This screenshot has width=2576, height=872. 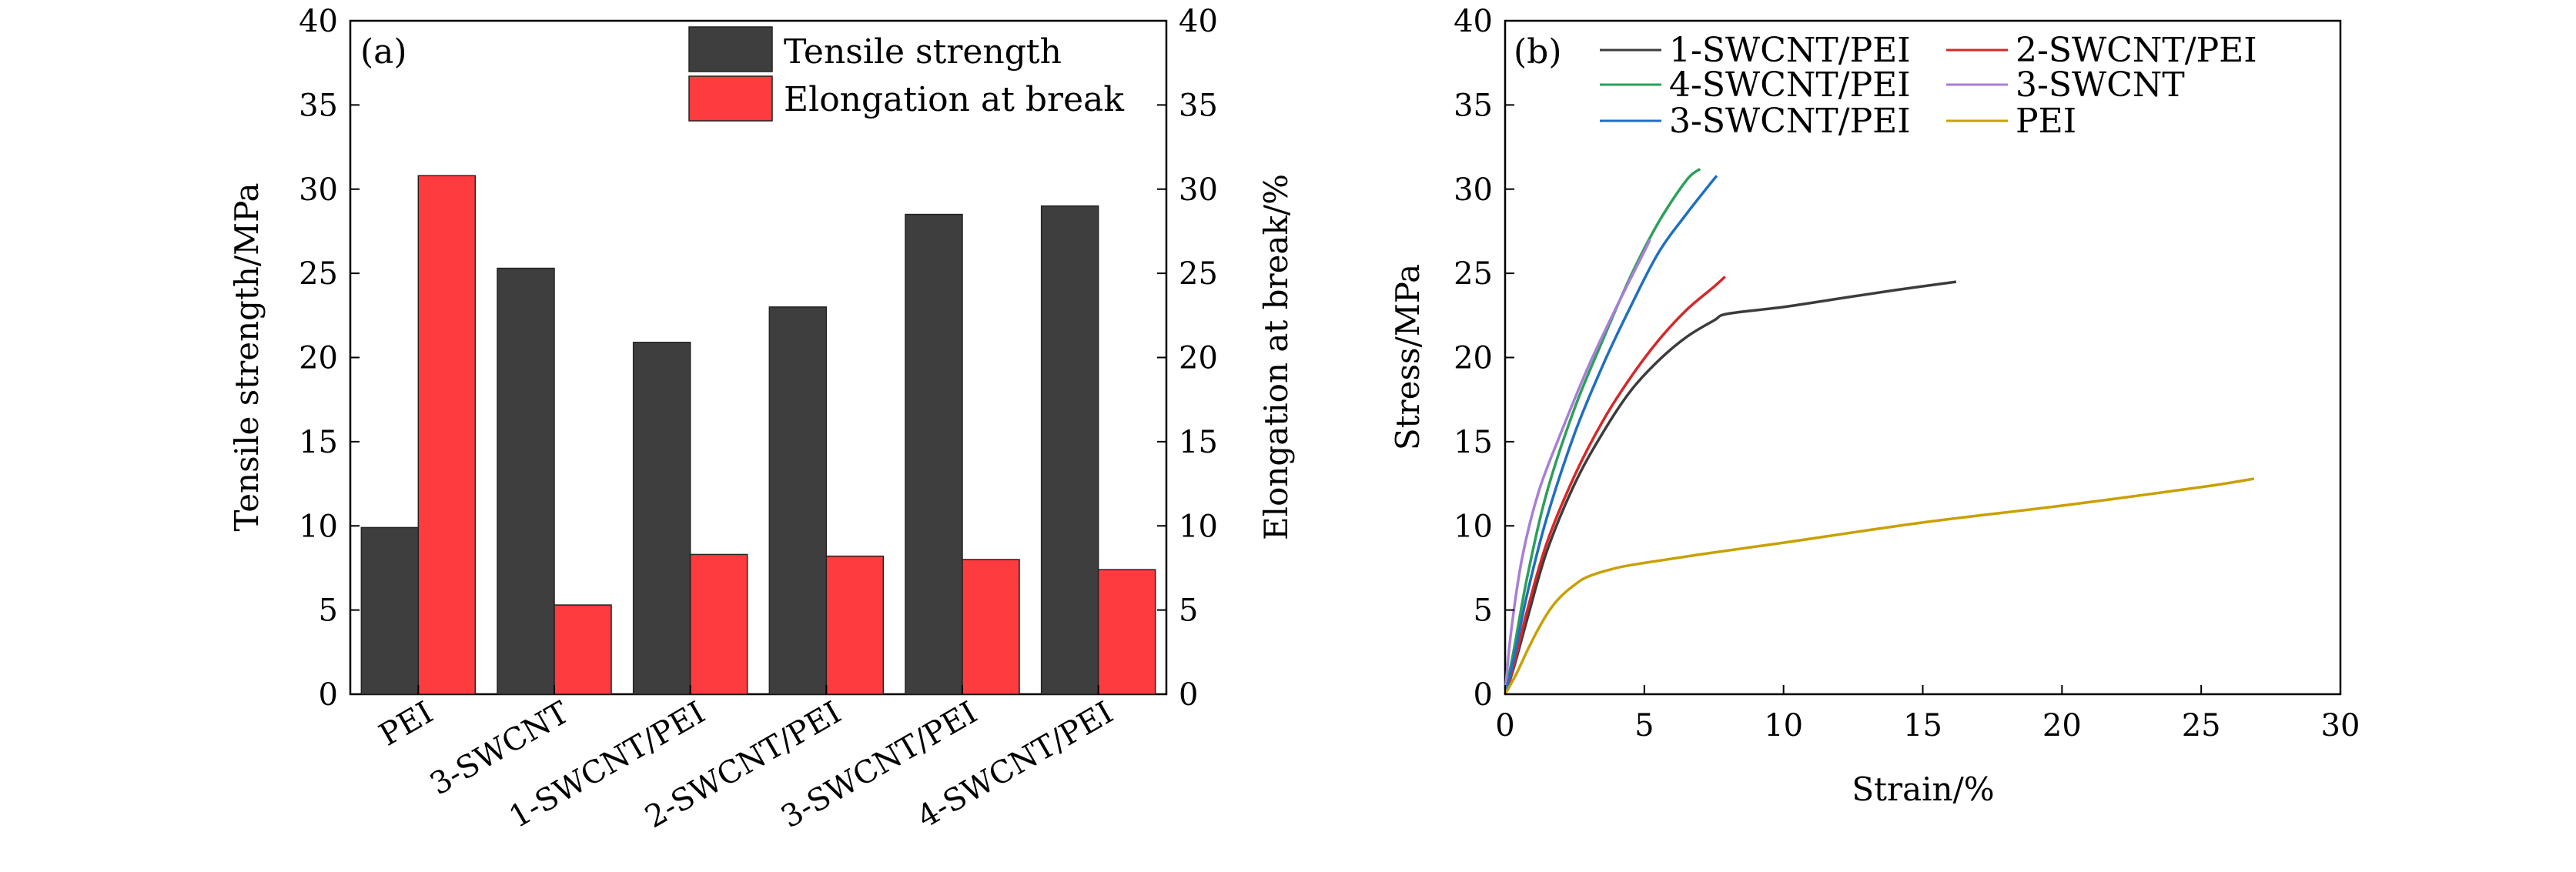 I want to click on y-tick-label-right-25: 25, so click(x=1198, y=274).